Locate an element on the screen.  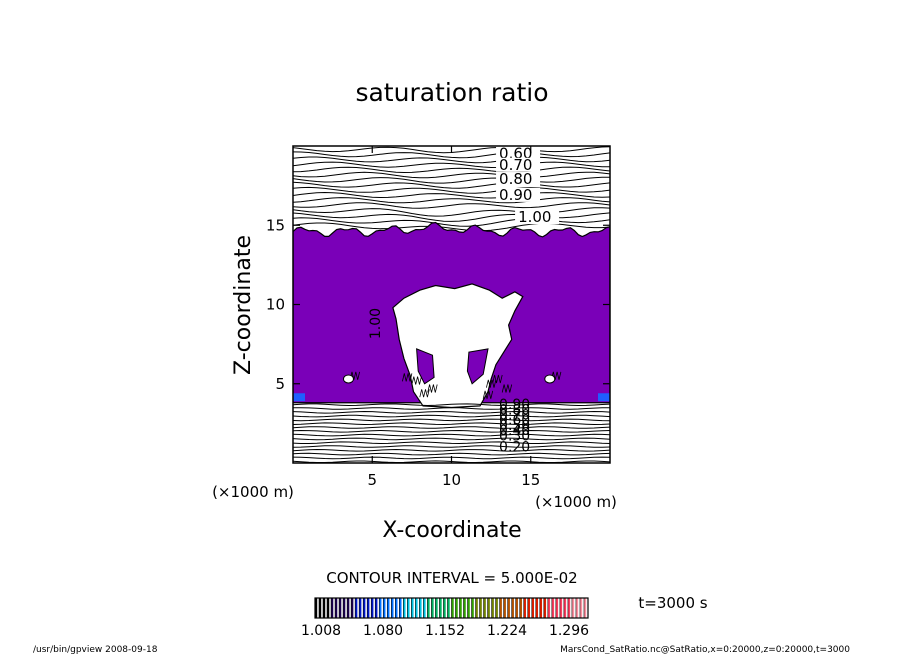
colorbar-frame is located at coordinates (451, 608).